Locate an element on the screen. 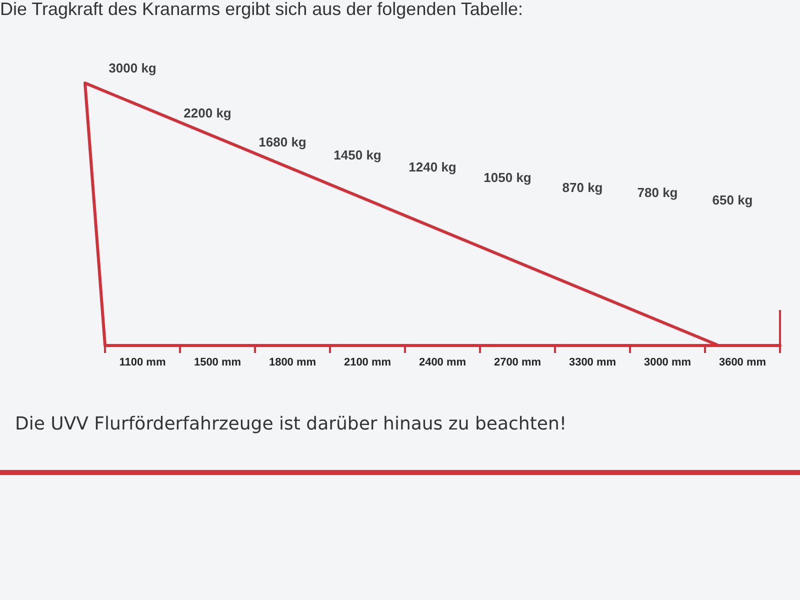 The image size is (800, 600). data-label: 1240 kg is located at coordinates (432, 166).